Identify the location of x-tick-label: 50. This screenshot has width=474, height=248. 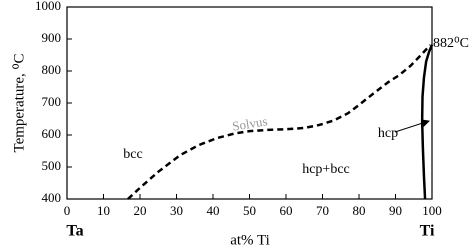
(249, 210).